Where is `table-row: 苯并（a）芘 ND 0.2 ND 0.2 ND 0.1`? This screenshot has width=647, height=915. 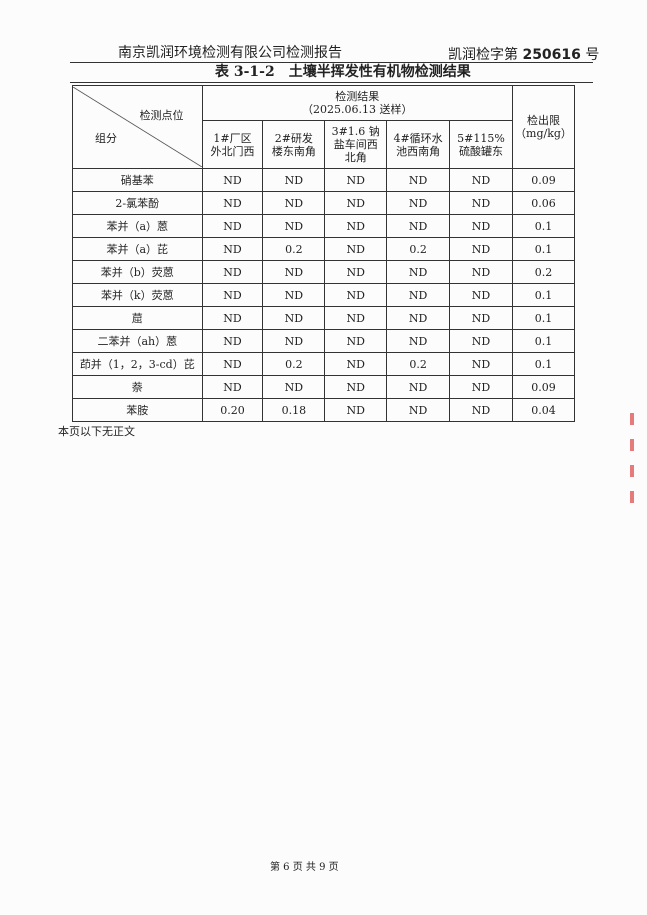 table-row: 苯并（a）芘 ND 0.2 ND 0.2 ND 0.1 is located at coordinates (324, 249).